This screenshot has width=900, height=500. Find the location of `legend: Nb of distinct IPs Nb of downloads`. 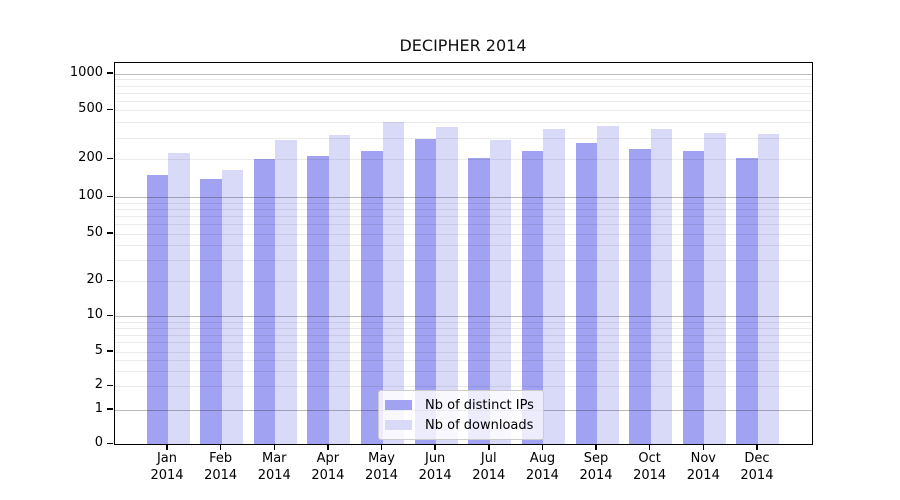

legend: Nb of distinct IPs Nb of downloads is located at coordinates (461, 415).